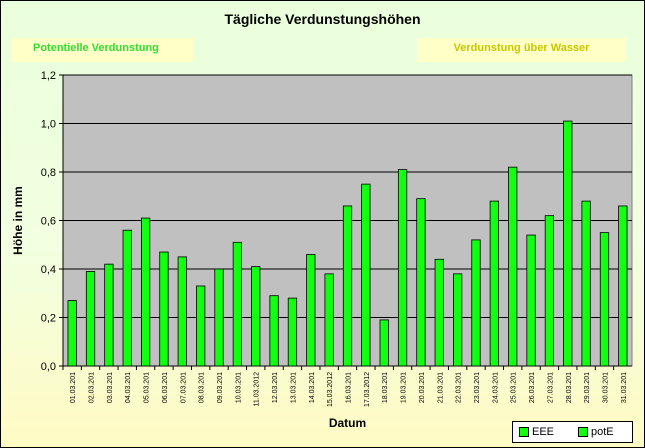 Image resolution: width=645 pixels, height=448 pixels. I want to click on x-tick-label: 07.03.201, so click(183, 387).